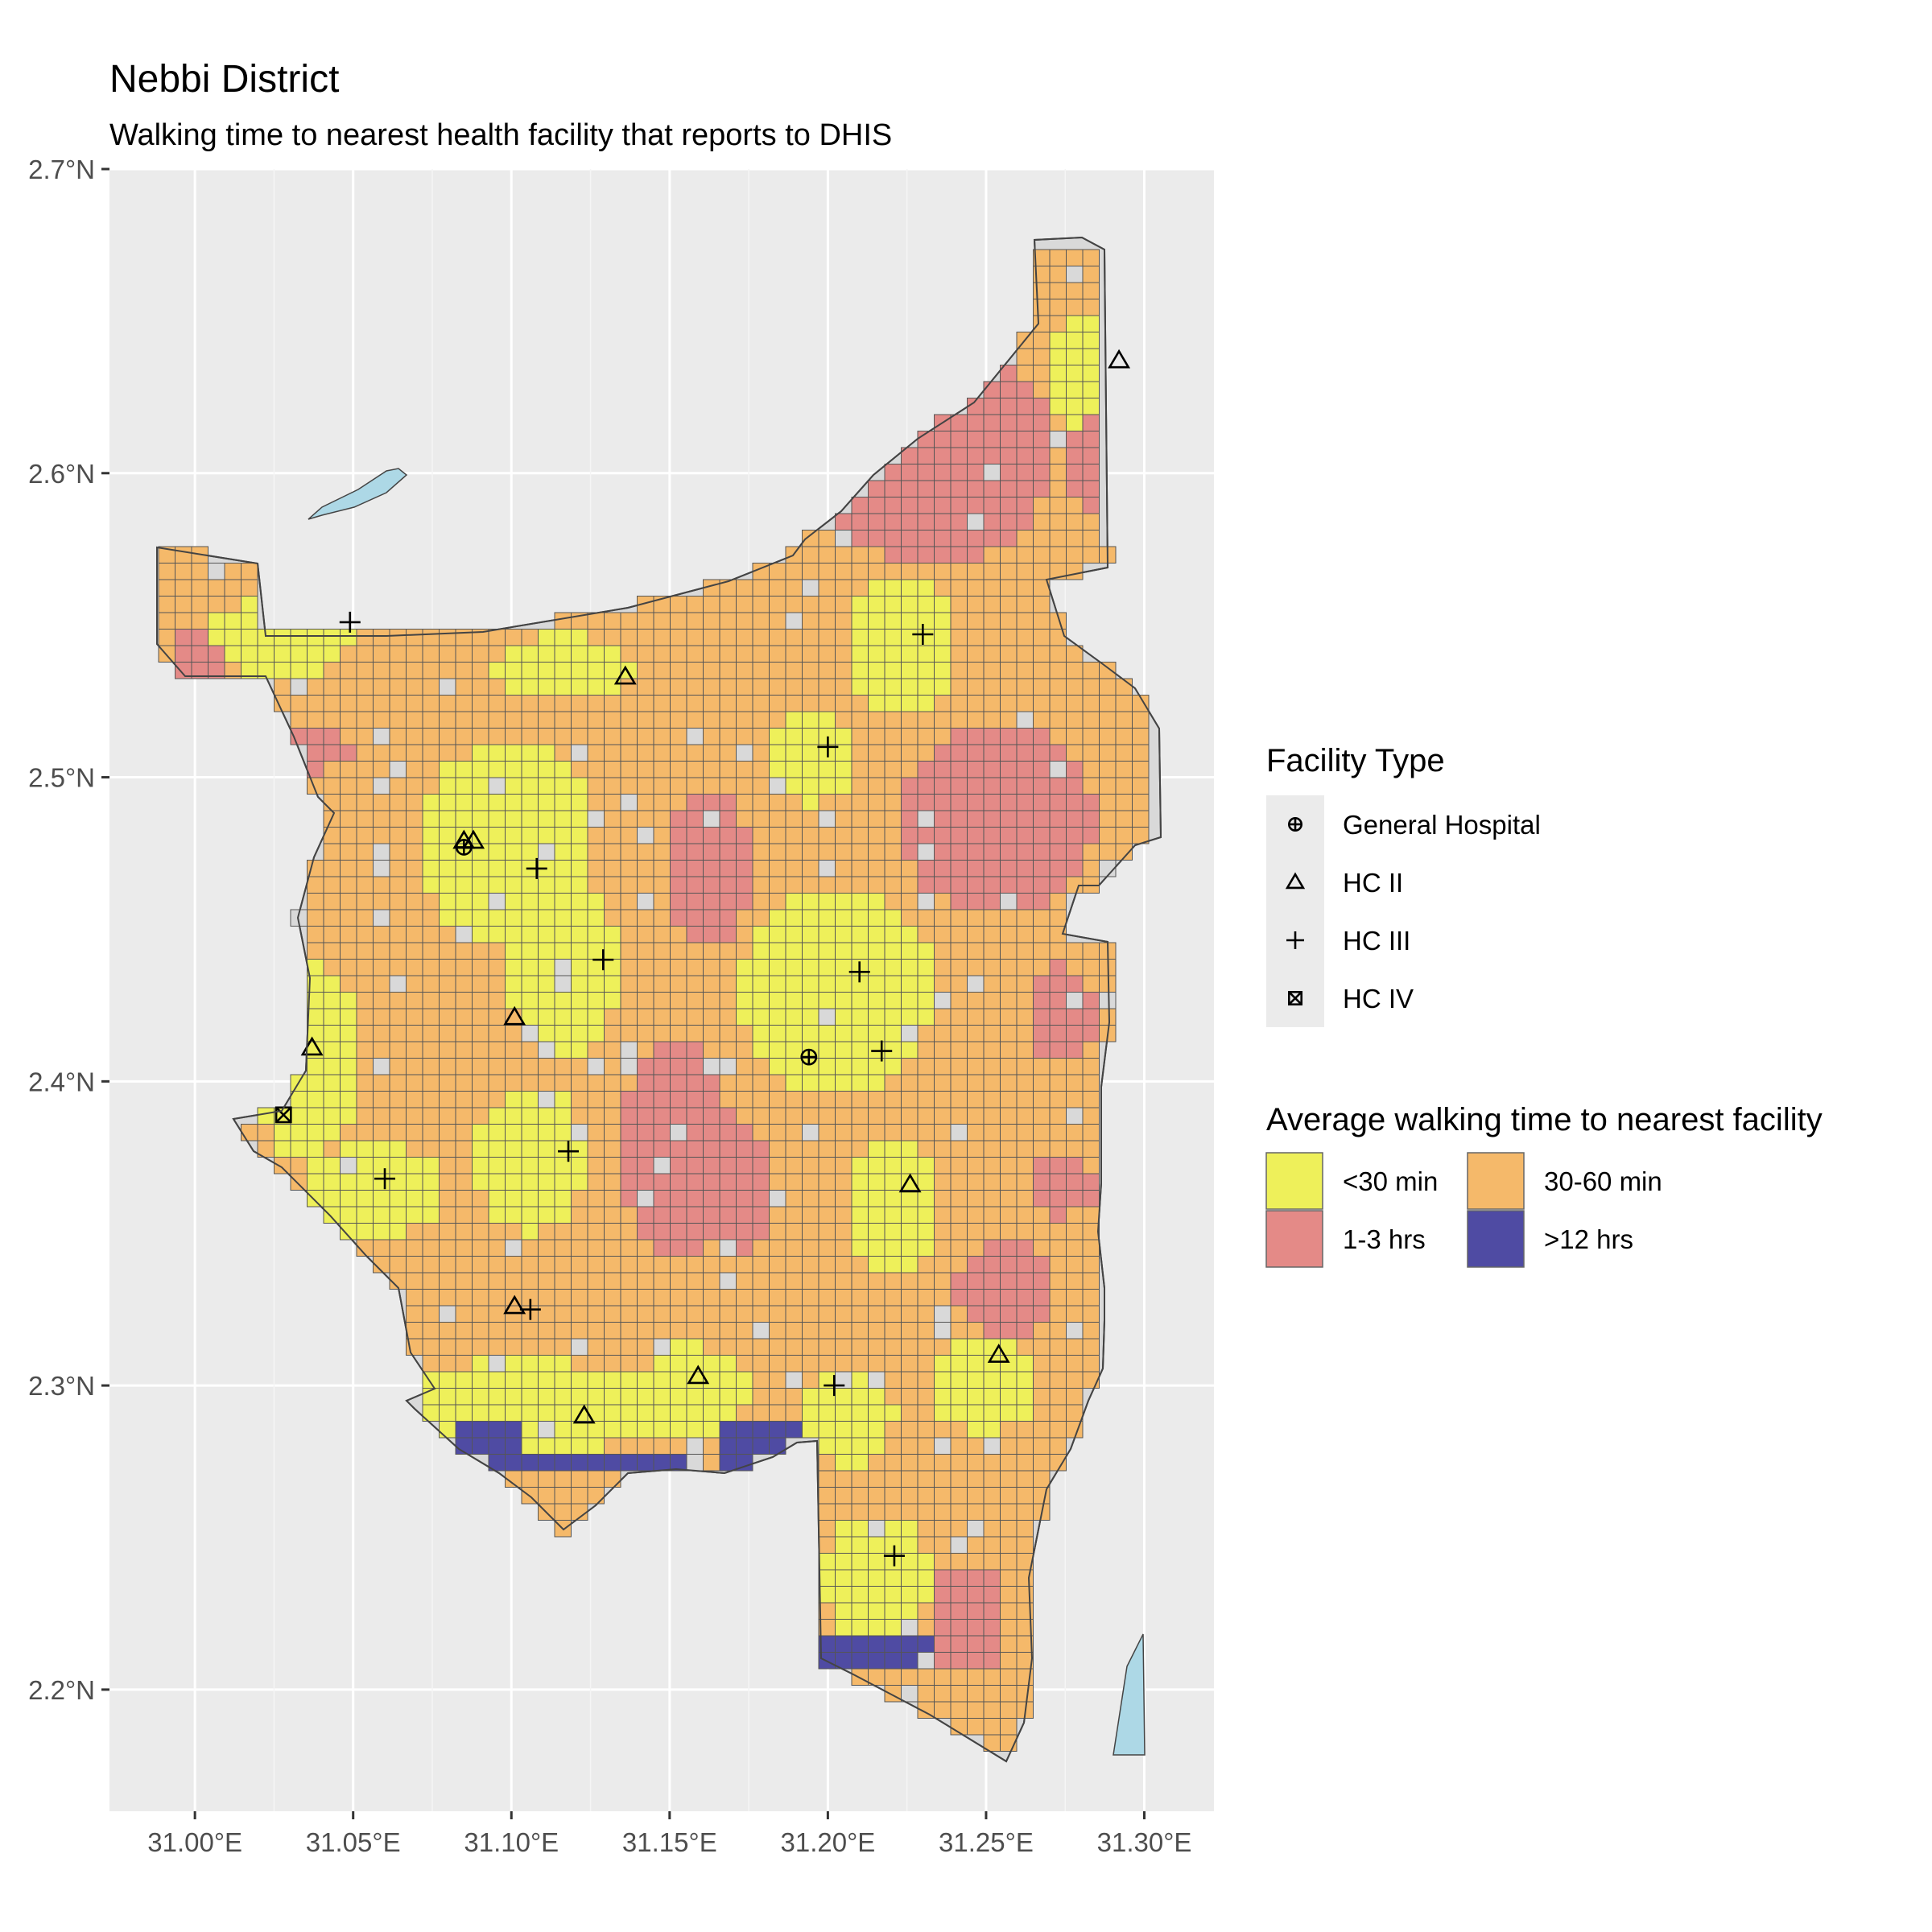 The width and height of the screenshot is (1932, 1932). I want to click on map-title: Nebbi District, so click(224, 79).